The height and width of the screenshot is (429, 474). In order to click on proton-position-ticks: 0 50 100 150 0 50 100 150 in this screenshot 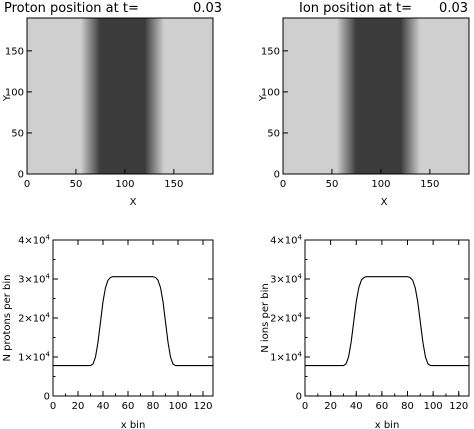, I will do `click(94, 118)`.